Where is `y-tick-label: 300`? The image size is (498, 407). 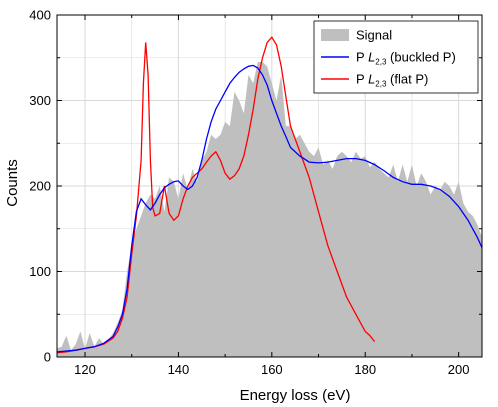 y-tick-label: 300 is located at coordinates (40, 100).